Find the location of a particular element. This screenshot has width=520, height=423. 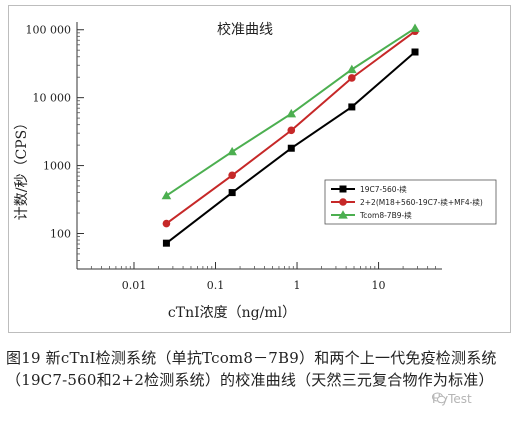

legend-label: Tcom8-7B9-椟 is located at coordinates (385, 215).